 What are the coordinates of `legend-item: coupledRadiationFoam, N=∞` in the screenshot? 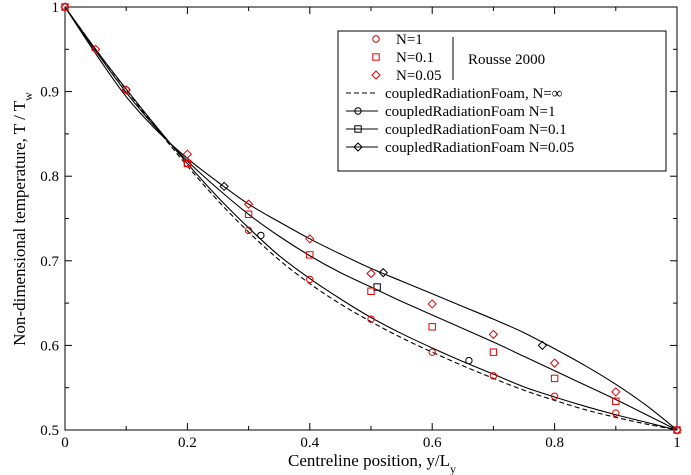 It's located at (454, 94).